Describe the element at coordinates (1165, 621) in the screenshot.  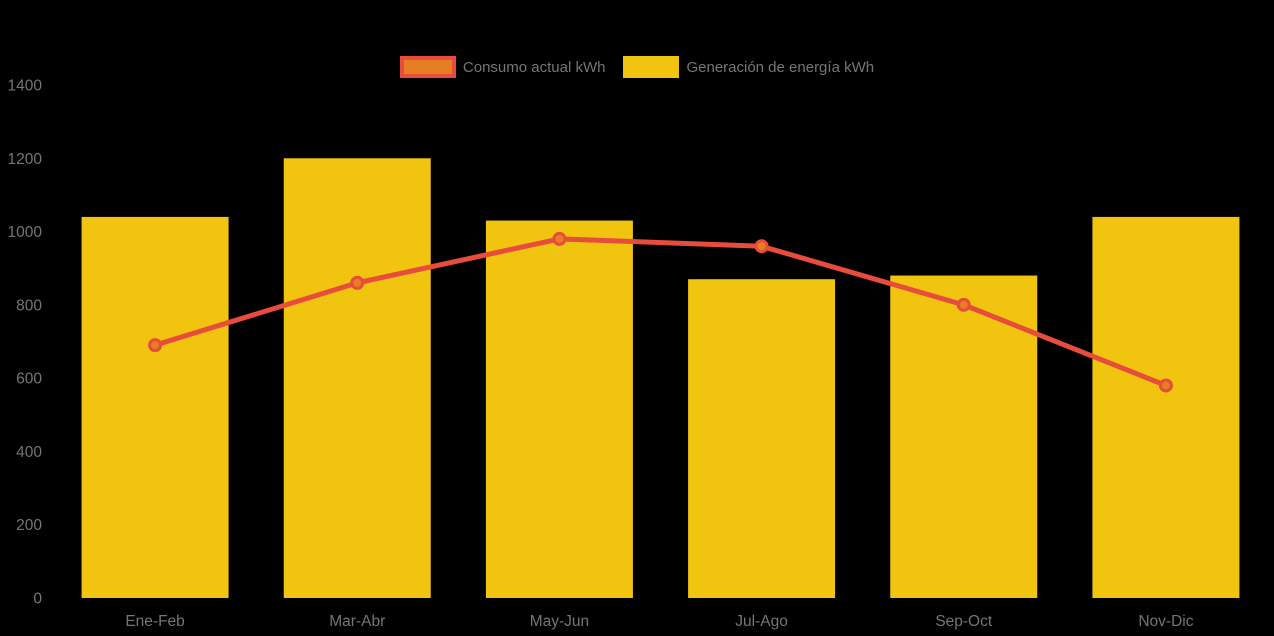
I see `x-tick-label-nov-dic: Nov-Dic` at that location.